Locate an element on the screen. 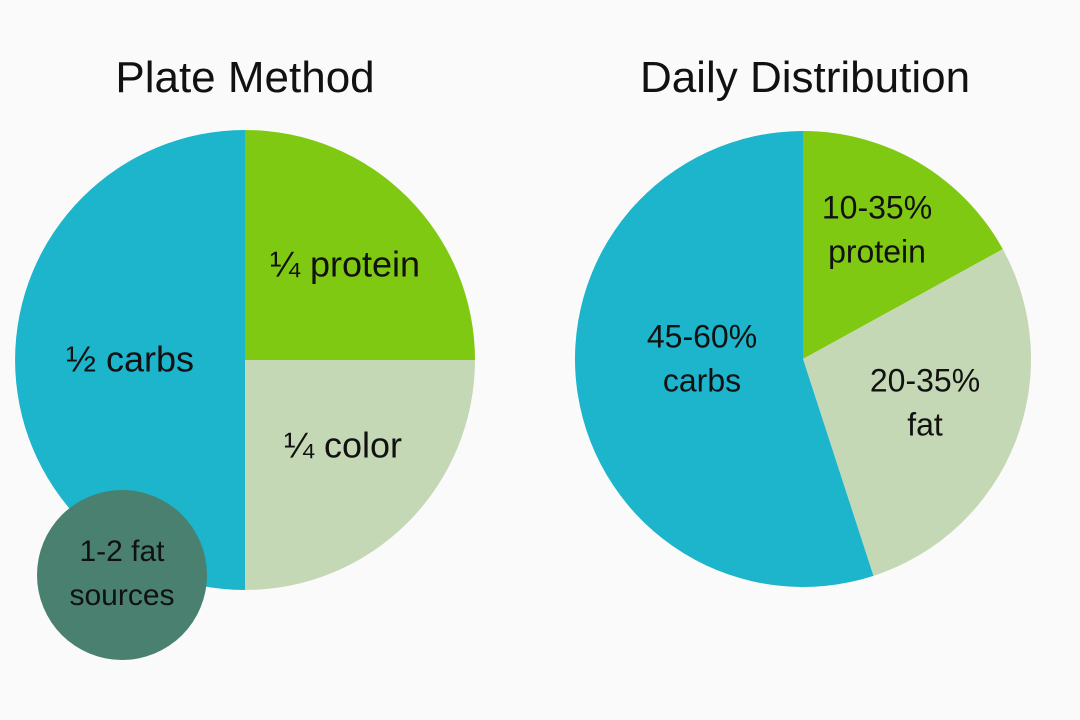  fat-sources-label-line: 1-2 fat is located at coordinates (122, 551).